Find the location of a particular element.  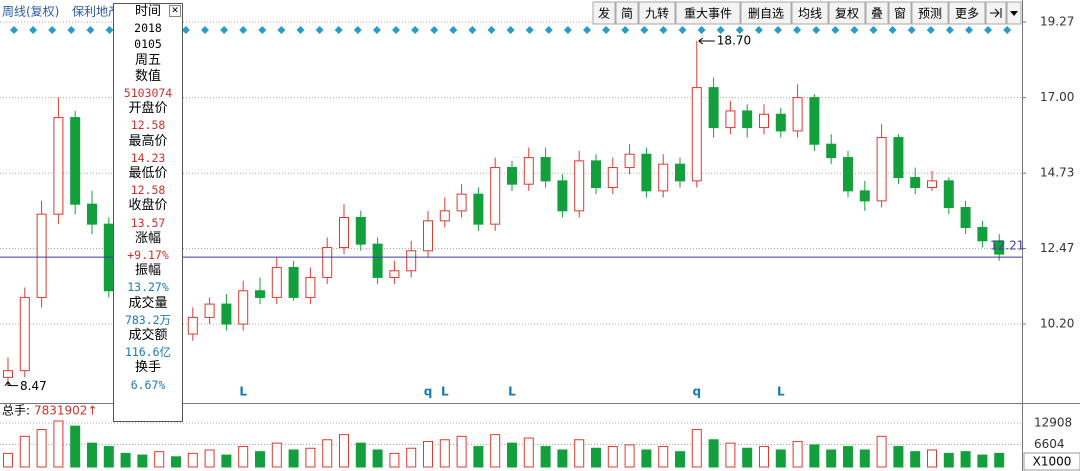

toolbar-label: 均线 is located at coordinates (810, 14).